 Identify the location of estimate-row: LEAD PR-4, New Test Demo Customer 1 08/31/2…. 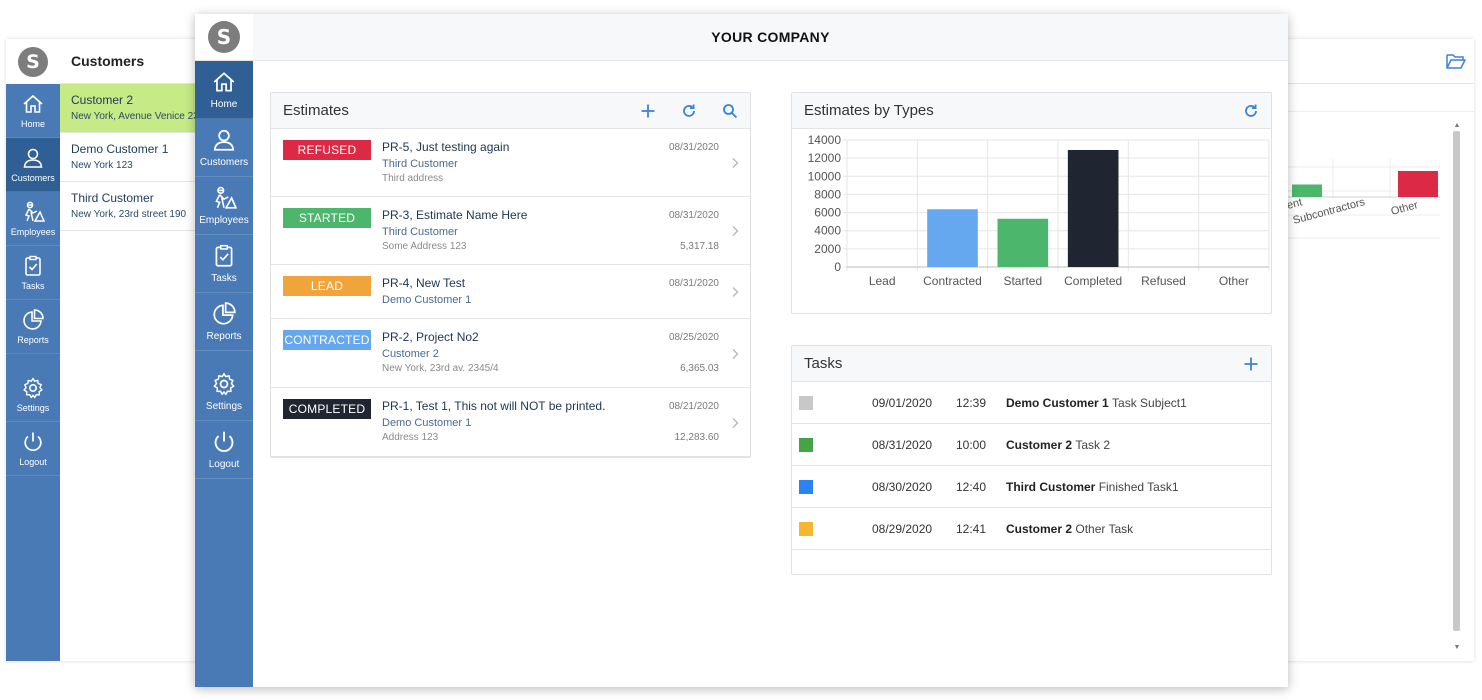
(510, 292).